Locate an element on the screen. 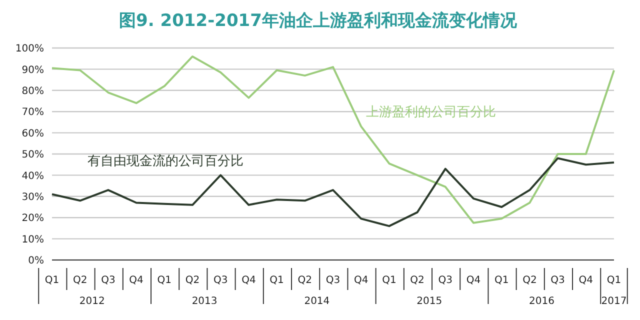  text: 2017 is located at coordinates (614, 301).